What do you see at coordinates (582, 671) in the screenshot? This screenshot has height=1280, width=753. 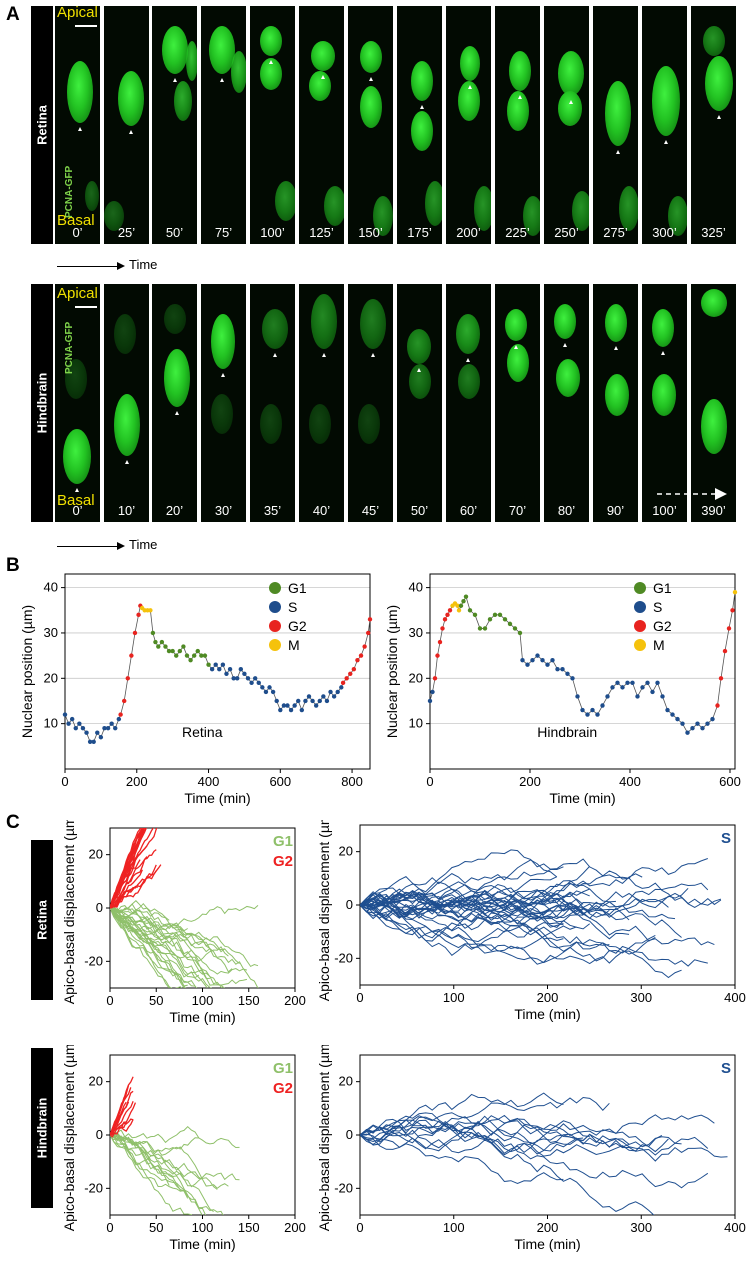 I see `plot-frame` at bounding box center [582, 671].